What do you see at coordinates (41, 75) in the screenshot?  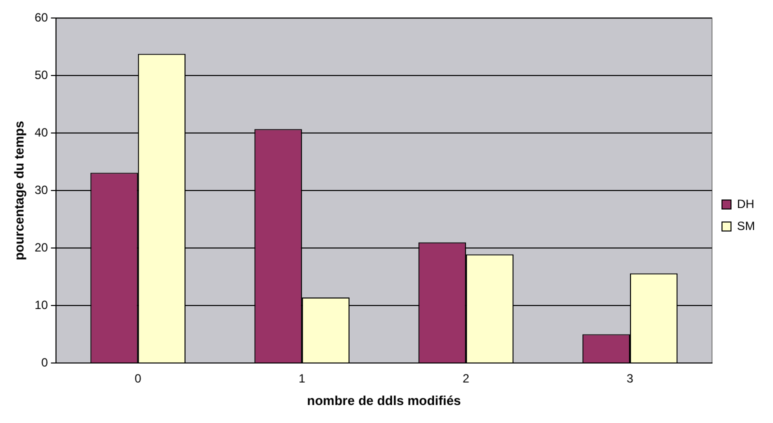 I see `y-tick-label: 50` at bounding box center [41, 75].